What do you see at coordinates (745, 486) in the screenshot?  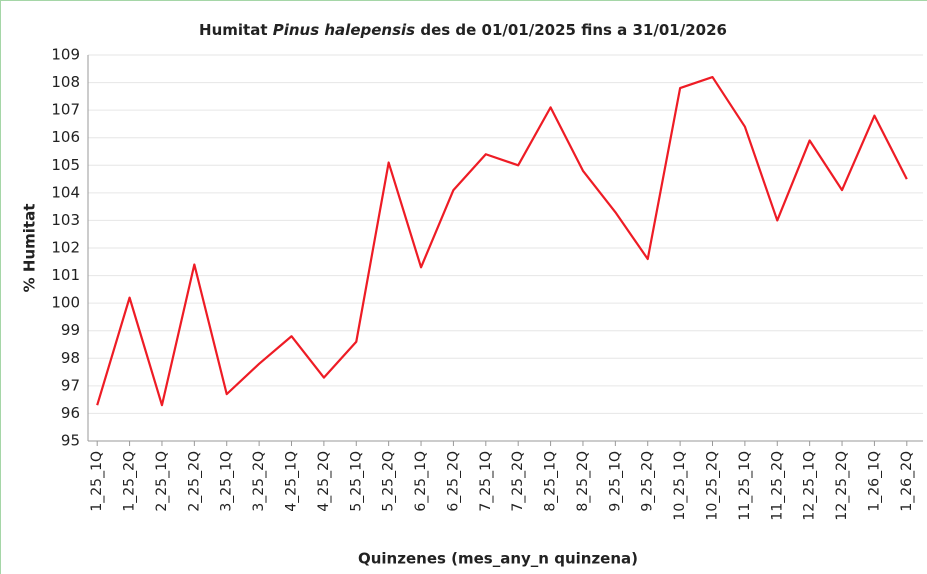 I see `x-tick-label: 11_25_1Q` at bounding box center [745, 486].